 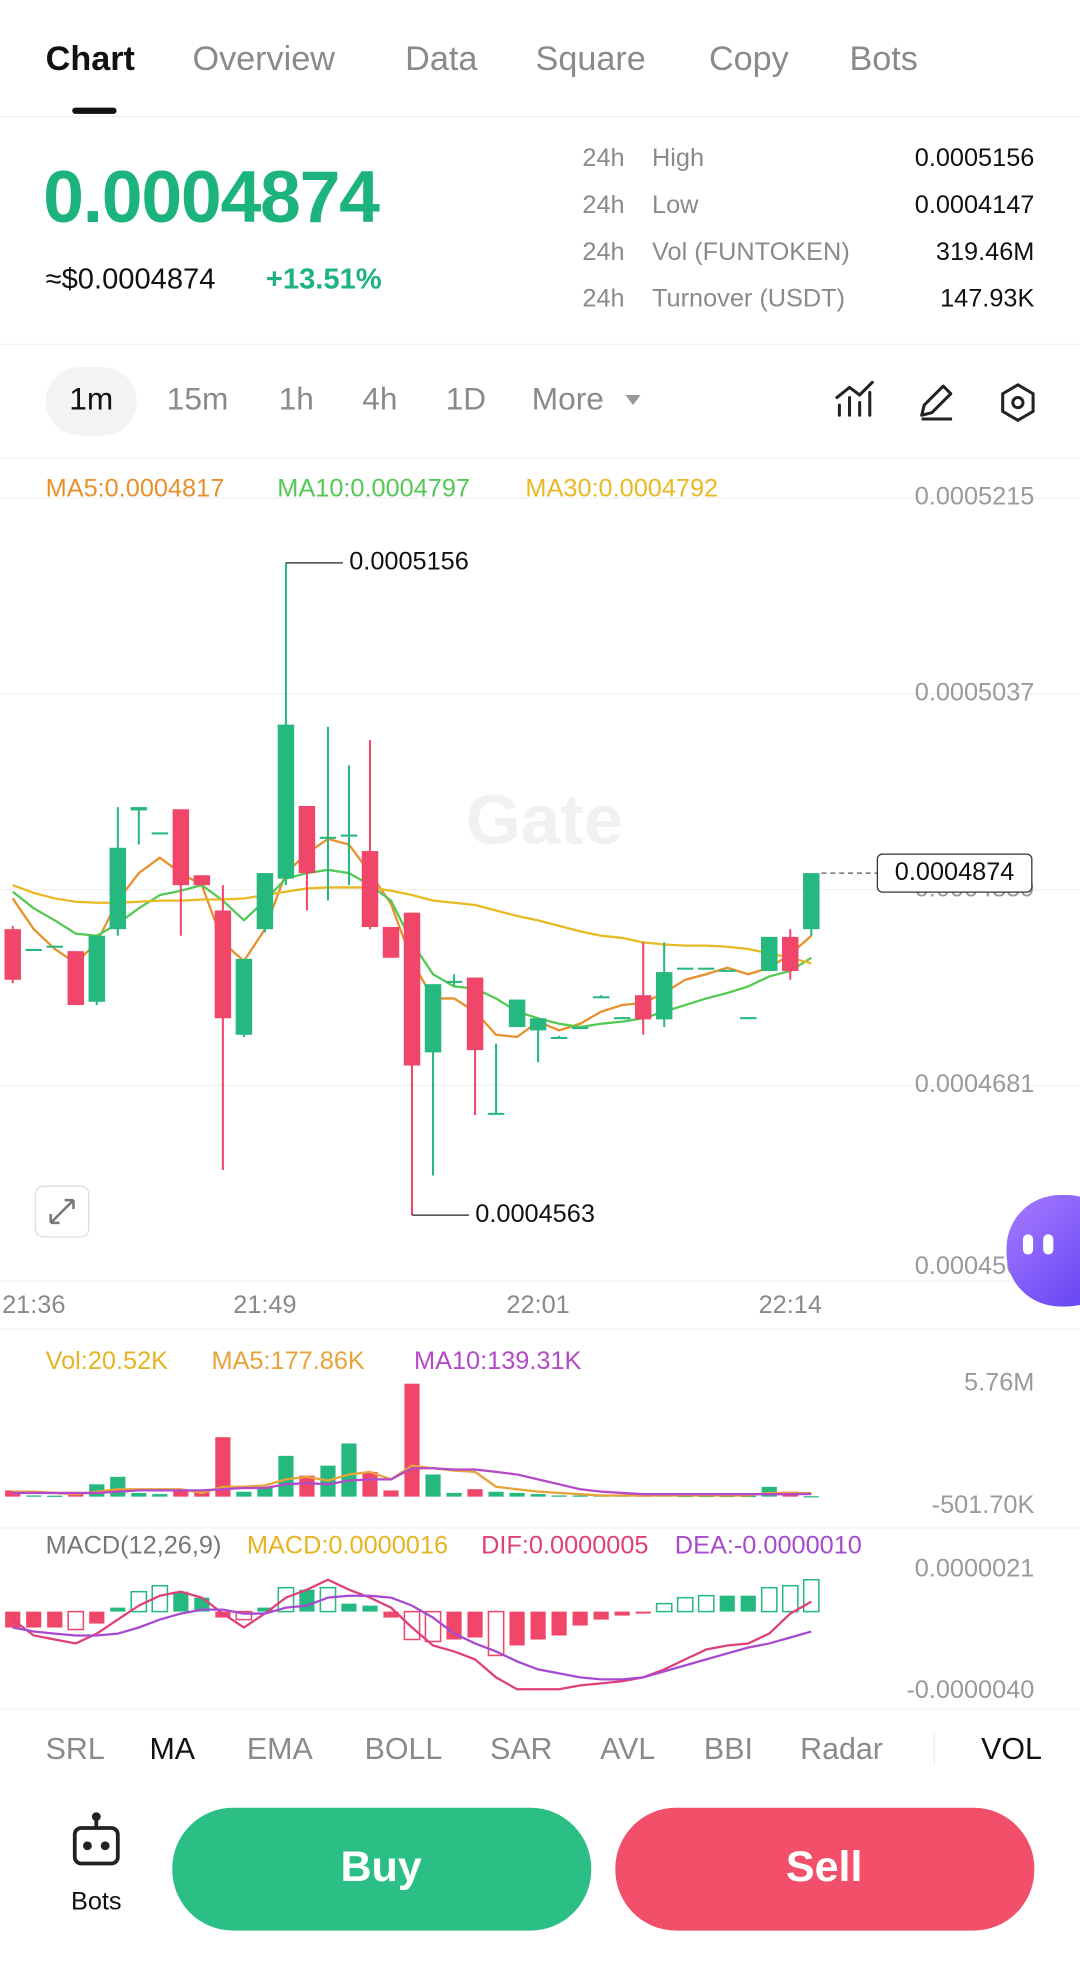 What do you see at coordinates (1011, 1749) in the screenshot?
I see `indicator-tab: VOL` at bounding box center [1011, 1749].